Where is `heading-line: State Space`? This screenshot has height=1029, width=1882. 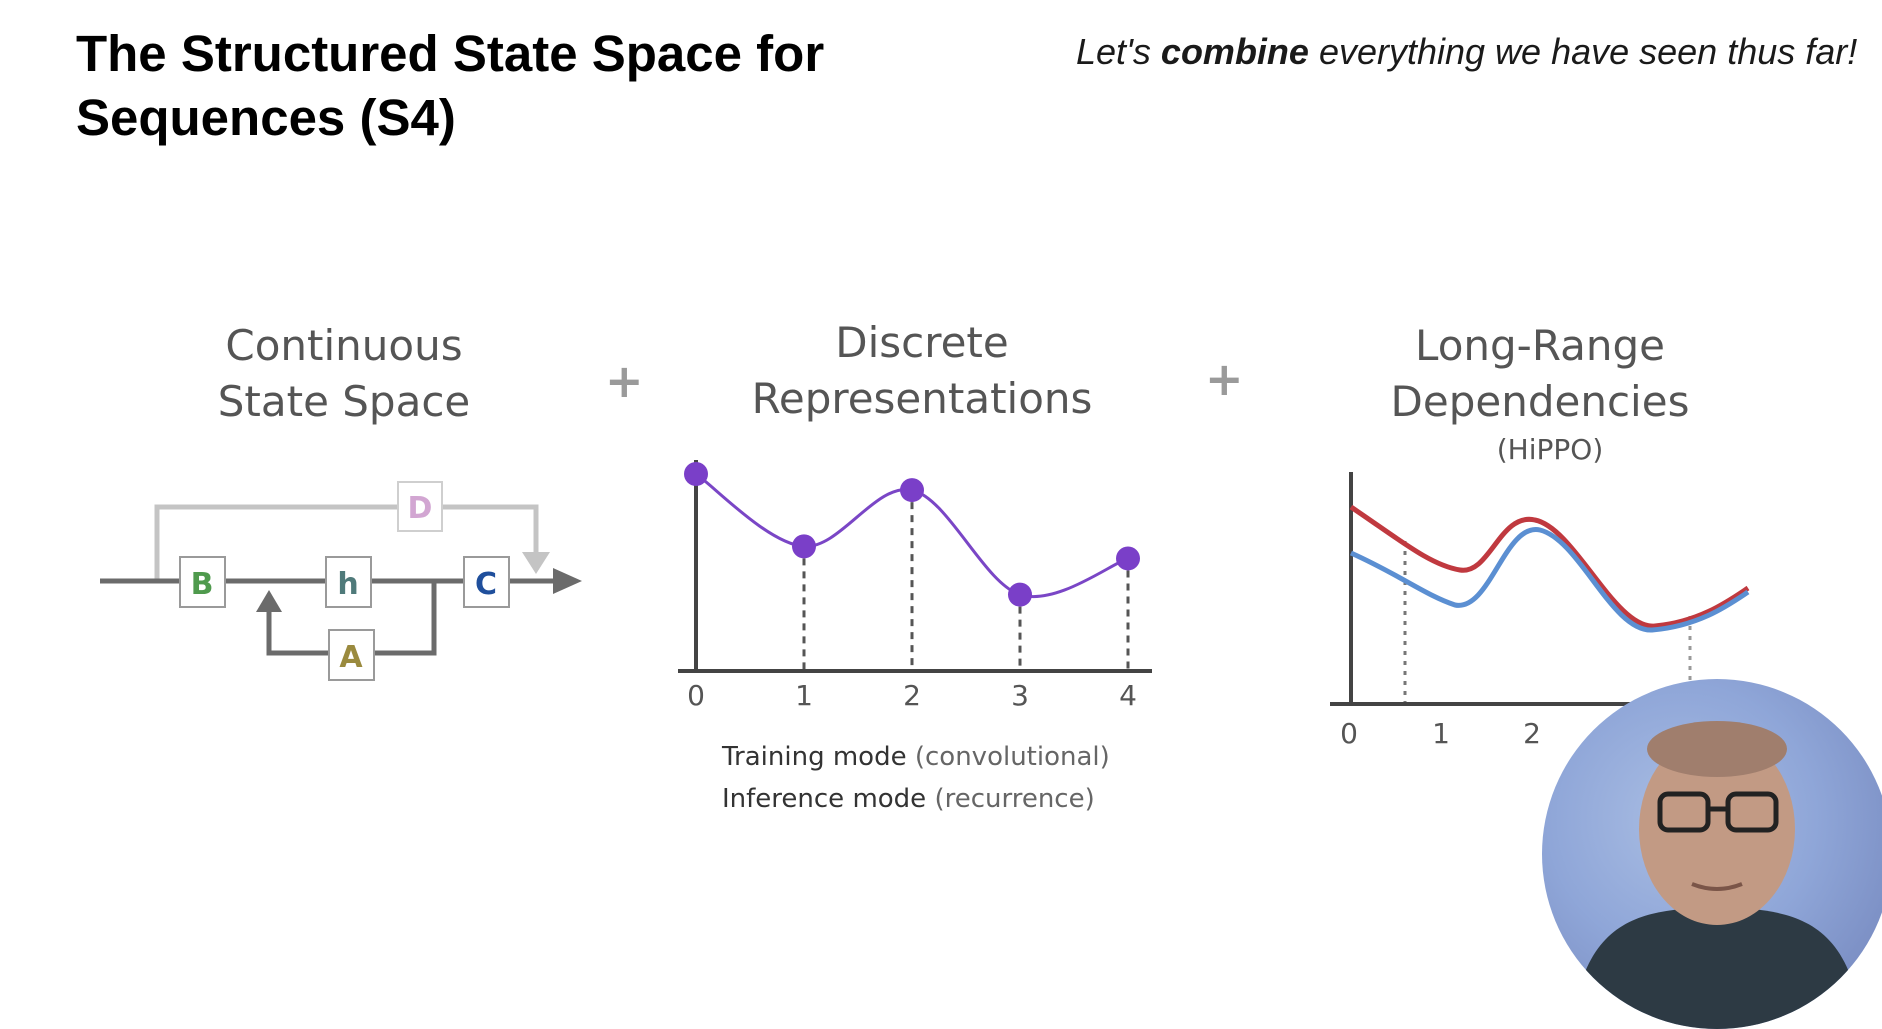 heading-line: State Space is located at coordinates (344, 401).